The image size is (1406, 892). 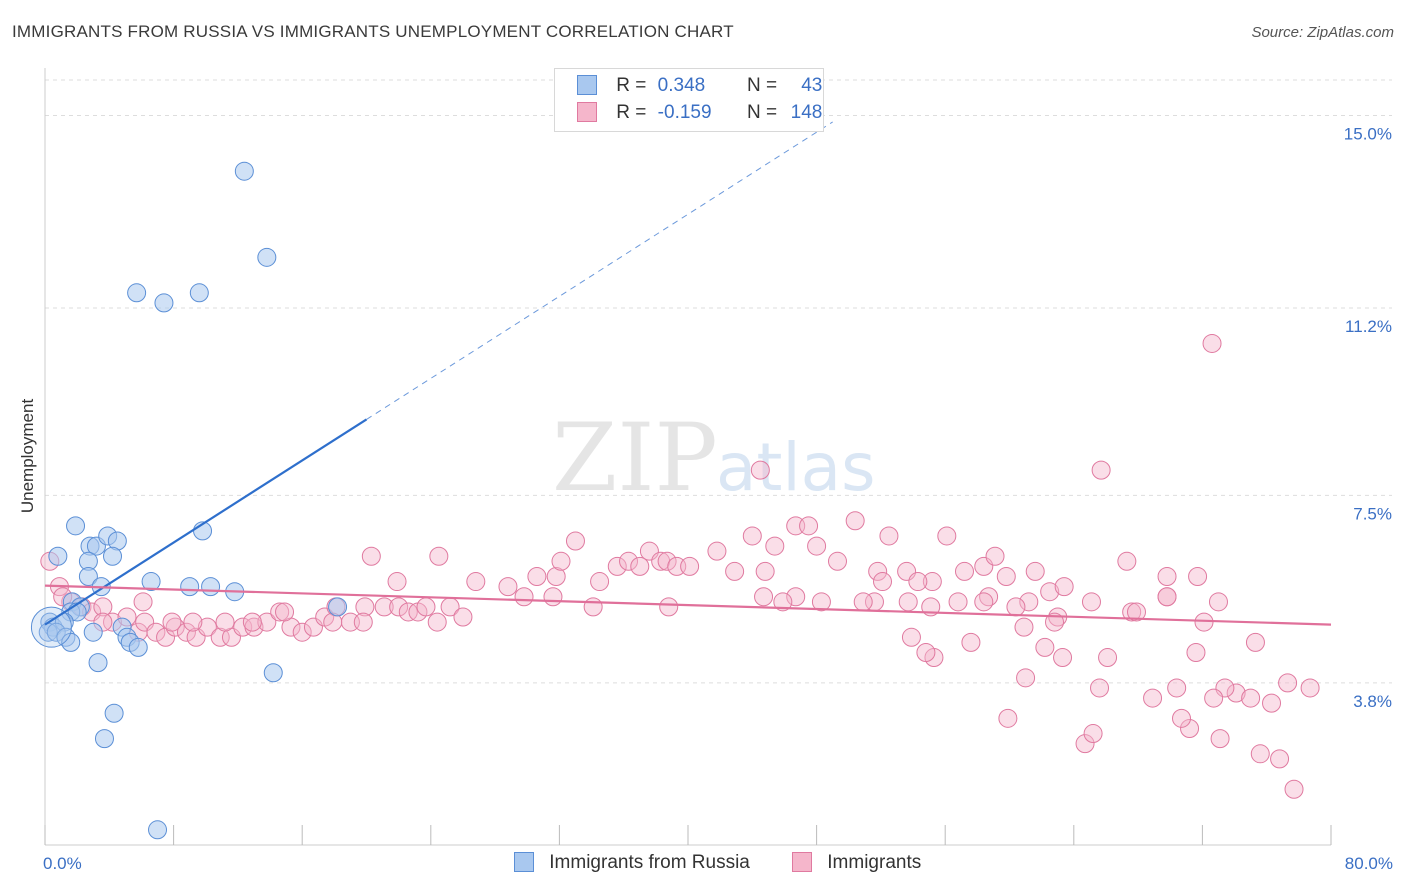 What do you see at coordinates (681, 85) in the screenshot?
I see `legend-r-value: 0.348` at bounding box center [681, 85].